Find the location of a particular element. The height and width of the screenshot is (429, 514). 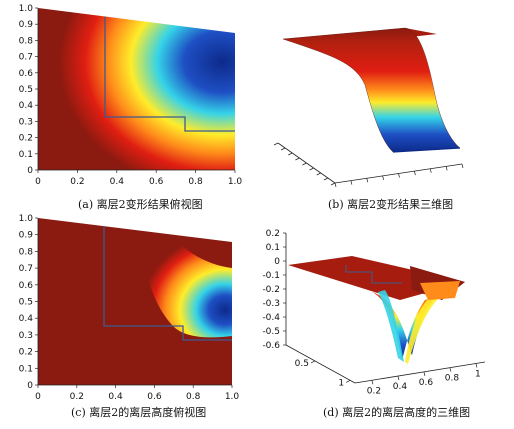

panel-a-x-tick-label: 1.0 is located at coordinates (235, 182).